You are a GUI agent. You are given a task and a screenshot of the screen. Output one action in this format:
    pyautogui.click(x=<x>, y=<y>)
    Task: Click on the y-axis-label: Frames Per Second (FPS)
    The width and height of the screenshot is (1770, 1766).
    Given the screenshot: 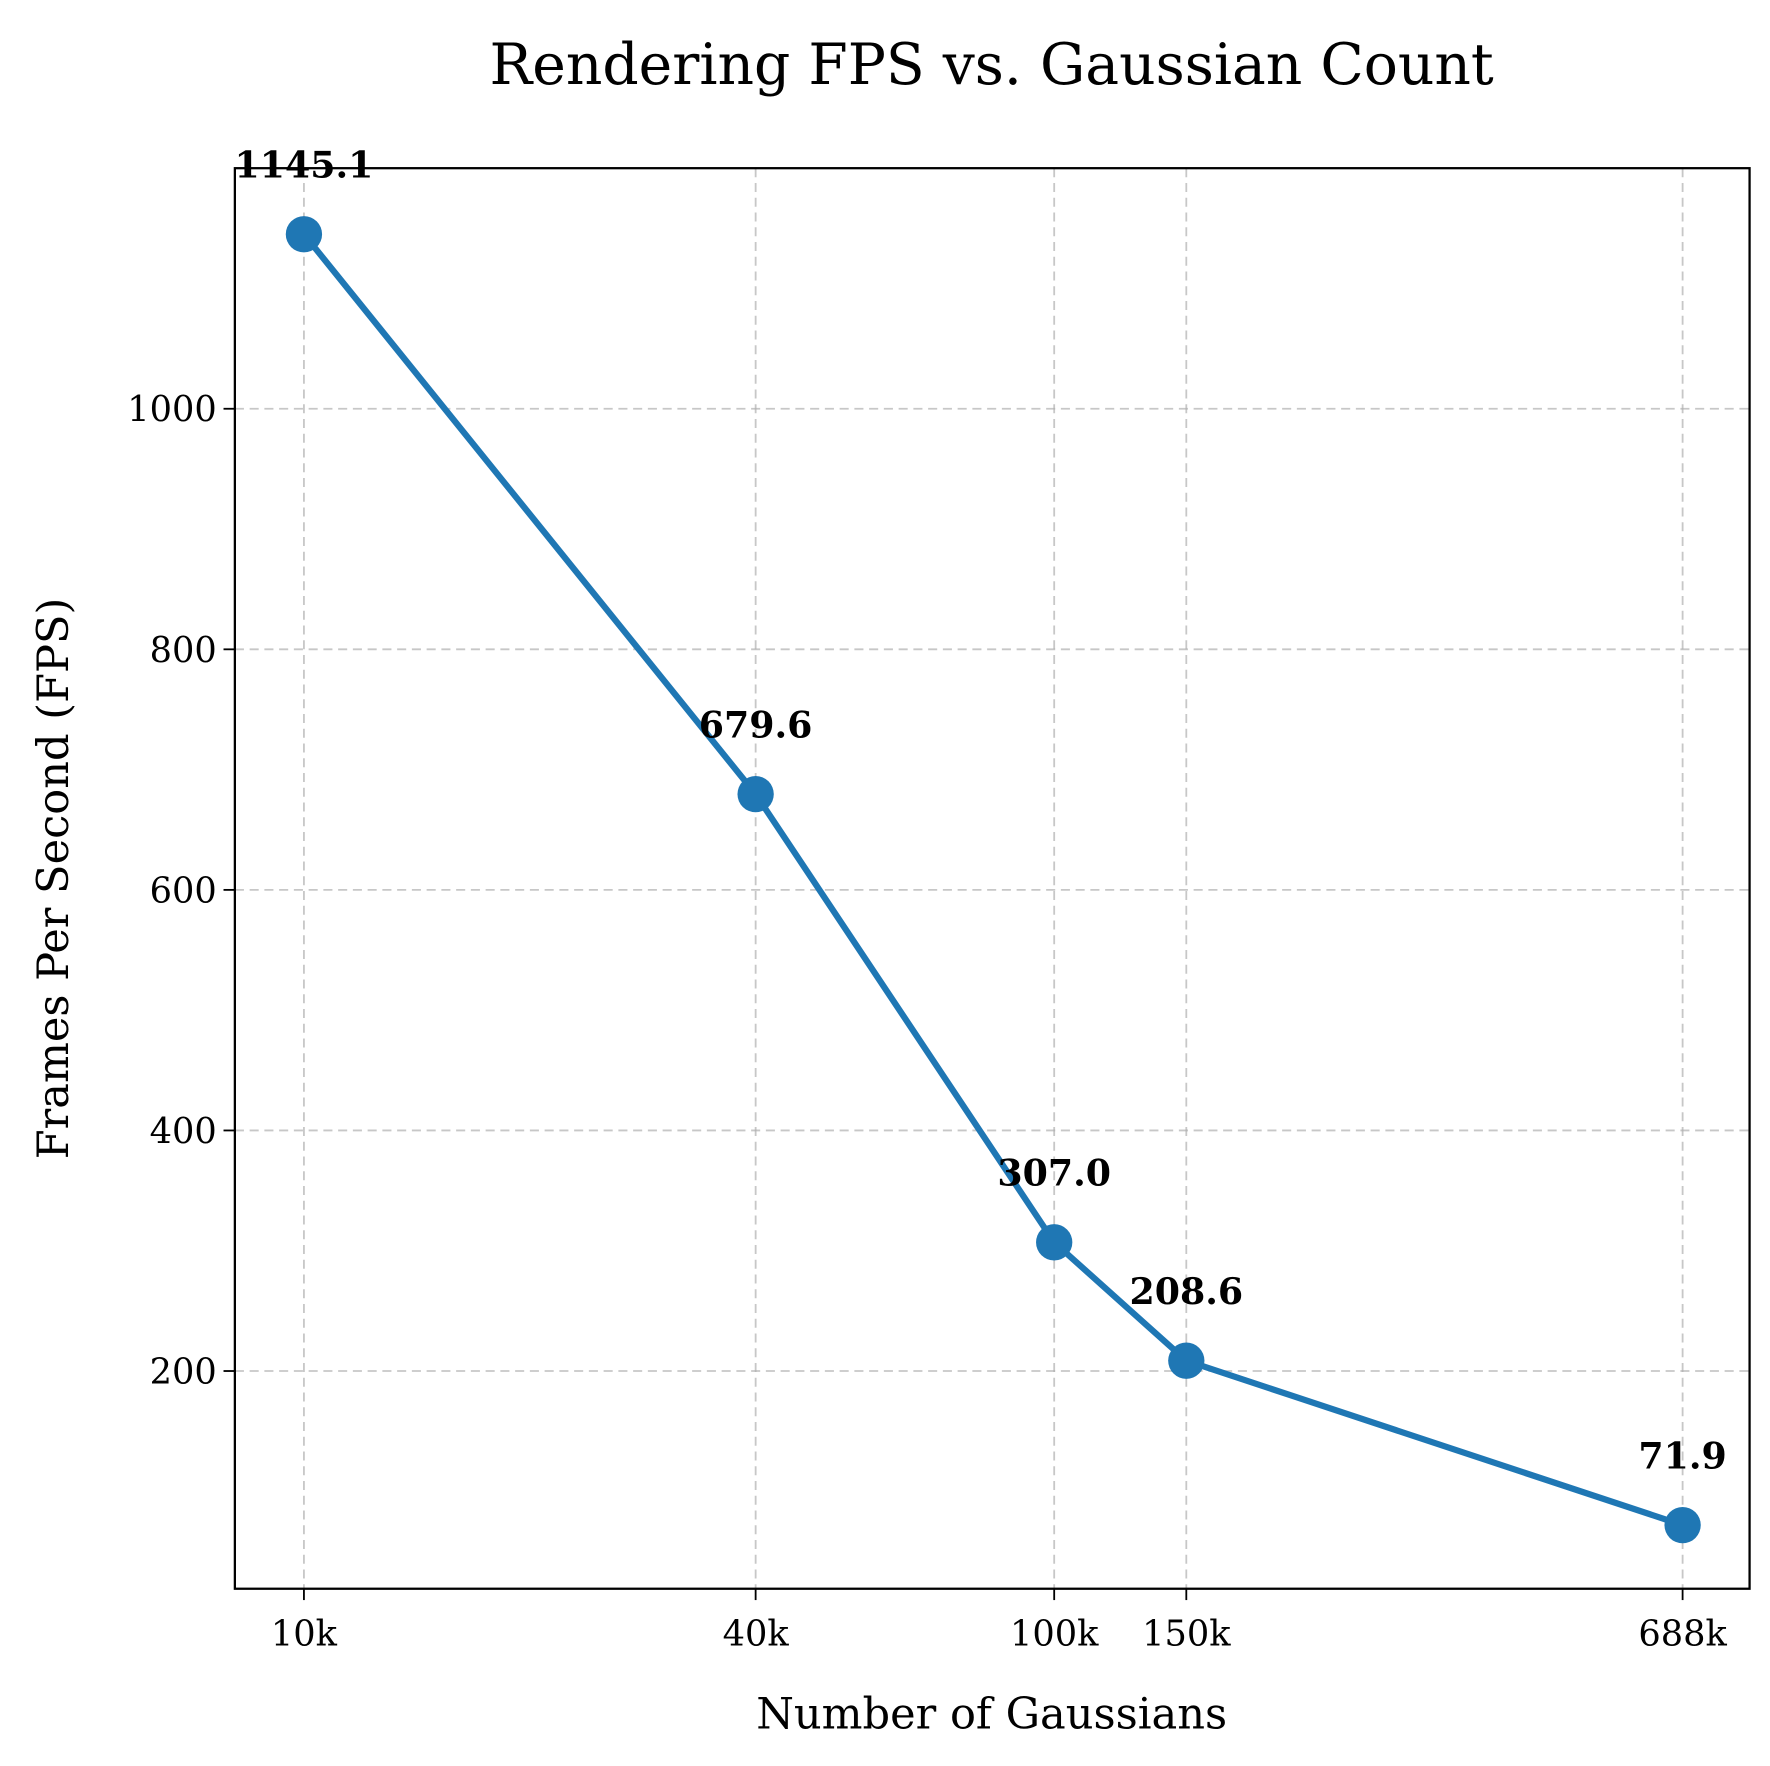 What is the action you would take?
    pyautogui.click(x=54, y=879)
    